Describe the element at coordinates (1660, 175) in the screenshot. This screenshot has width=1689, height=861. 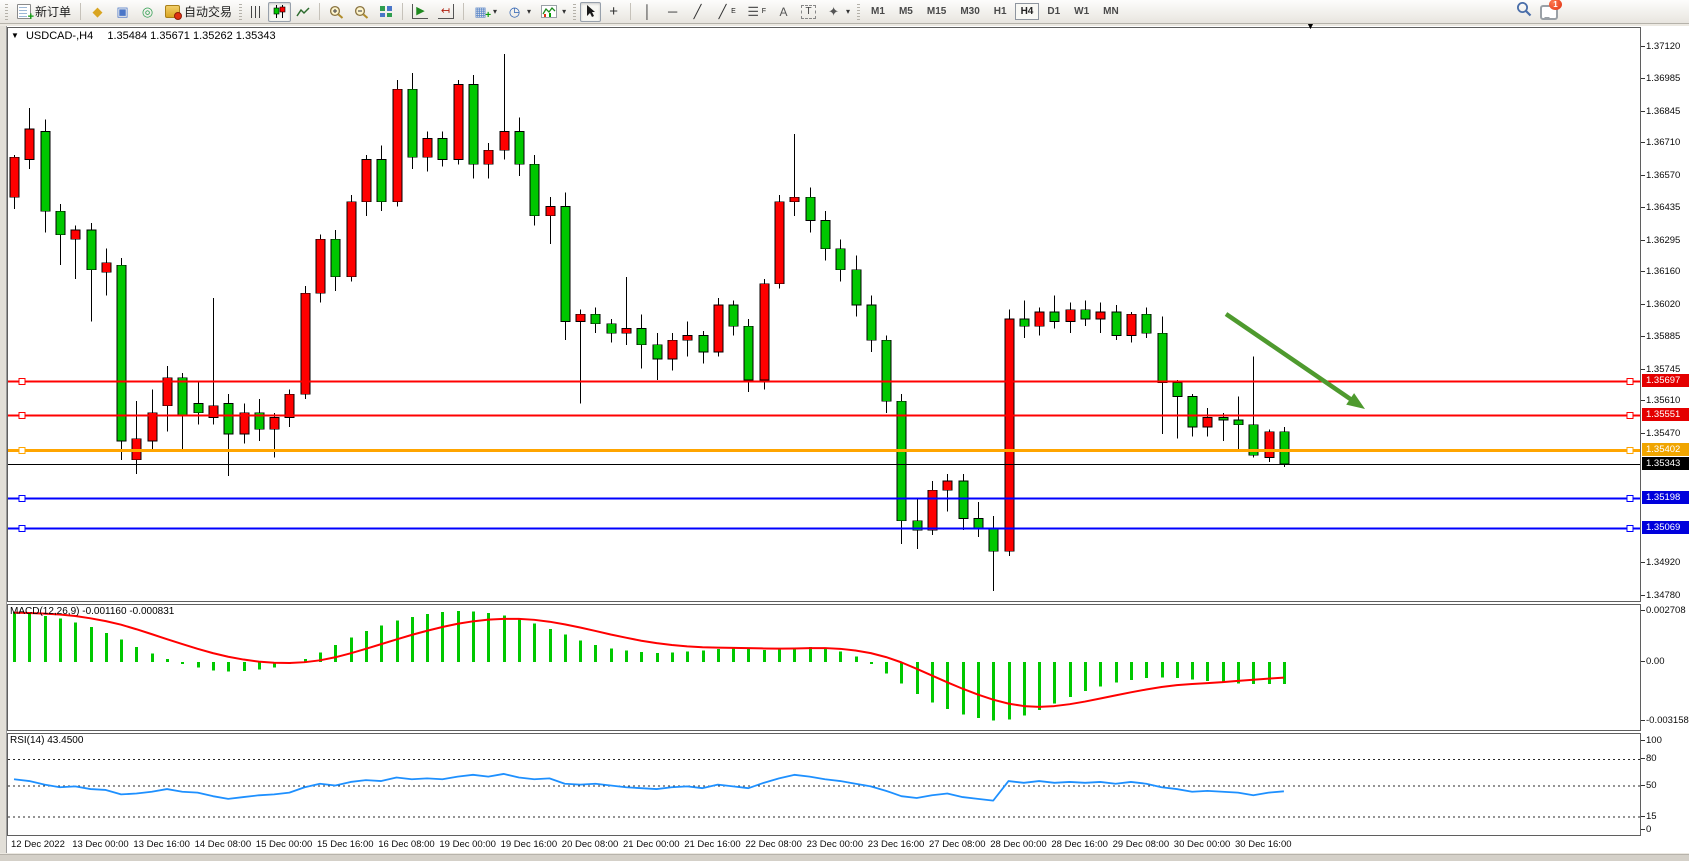
I see `price-axis-label: 1.36570` at that location.